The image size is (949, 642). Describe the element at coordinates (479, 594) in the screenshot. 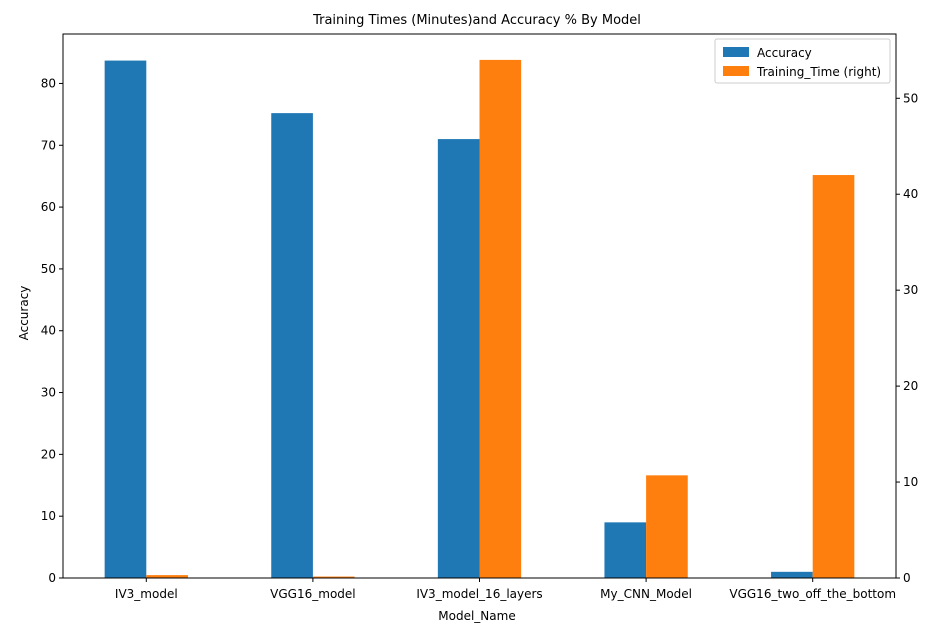

I see `x-tick-label-3: IV3_model_16_layers` at that location.